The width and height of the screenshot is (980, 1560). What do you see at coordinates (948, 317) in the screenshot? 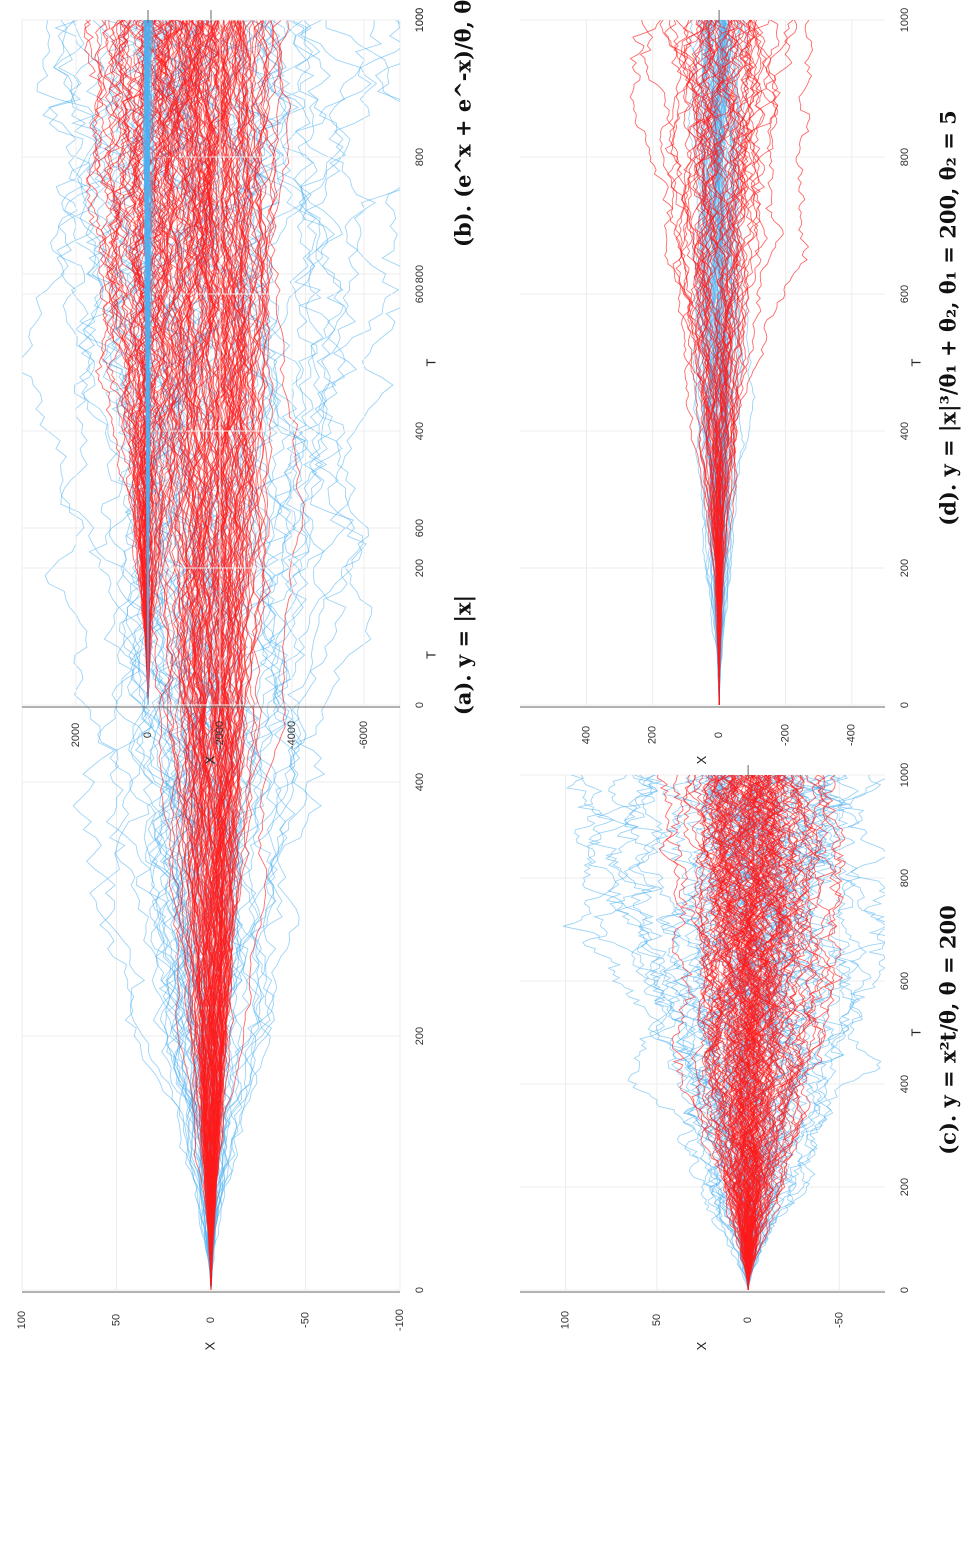
I see `caption-d: (d). y = |x|³/θ₁ + θ₂, θ₁ = 200, θ₂ = 5` at bounding box center [948, 317].